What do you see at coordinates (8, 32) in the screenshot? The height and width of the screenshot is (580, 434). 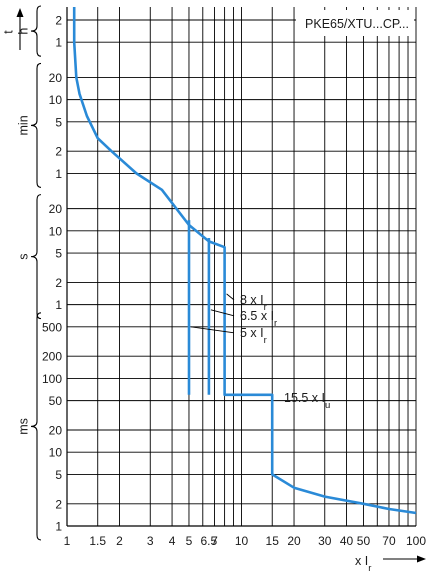 I see `y-axis-label: t` at bounding box center [8, 32].